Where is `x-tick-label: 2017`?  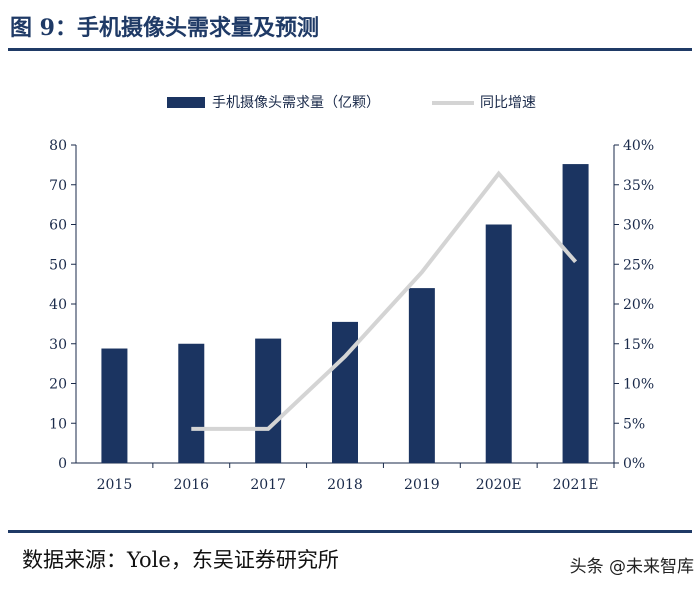 x-tick-label: 2017 is located at coordinates (268, 485).